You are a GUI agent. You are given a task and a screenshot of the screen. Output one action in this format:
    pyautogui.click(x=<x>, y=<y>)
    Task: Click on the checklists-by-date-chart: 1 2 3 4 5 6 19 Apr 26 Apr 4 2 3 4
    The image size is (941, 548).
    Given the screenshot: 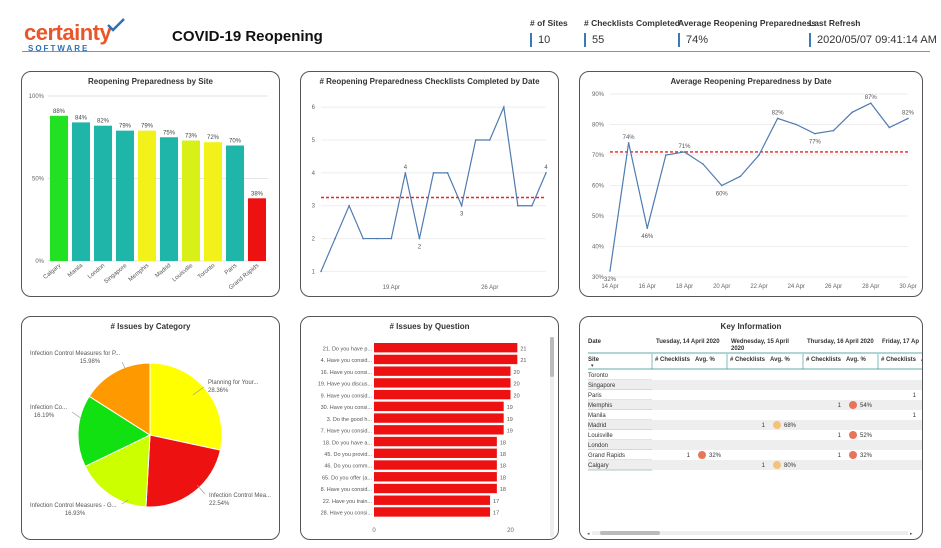 What is the action you would take?
    pyautogui.click(x=429, y=184)
    